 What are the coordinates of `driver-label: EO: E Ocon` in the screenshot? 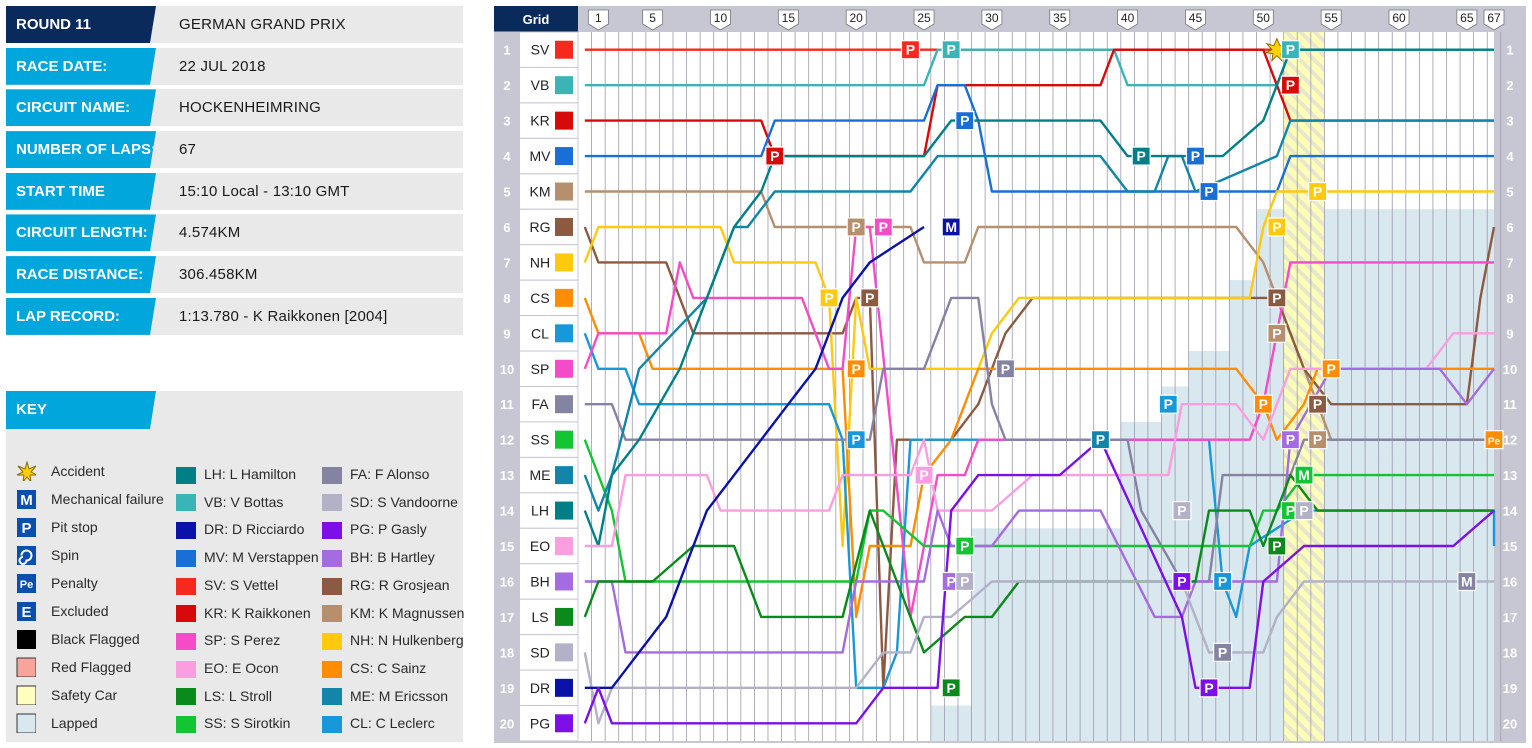 It's located at (241, 667).